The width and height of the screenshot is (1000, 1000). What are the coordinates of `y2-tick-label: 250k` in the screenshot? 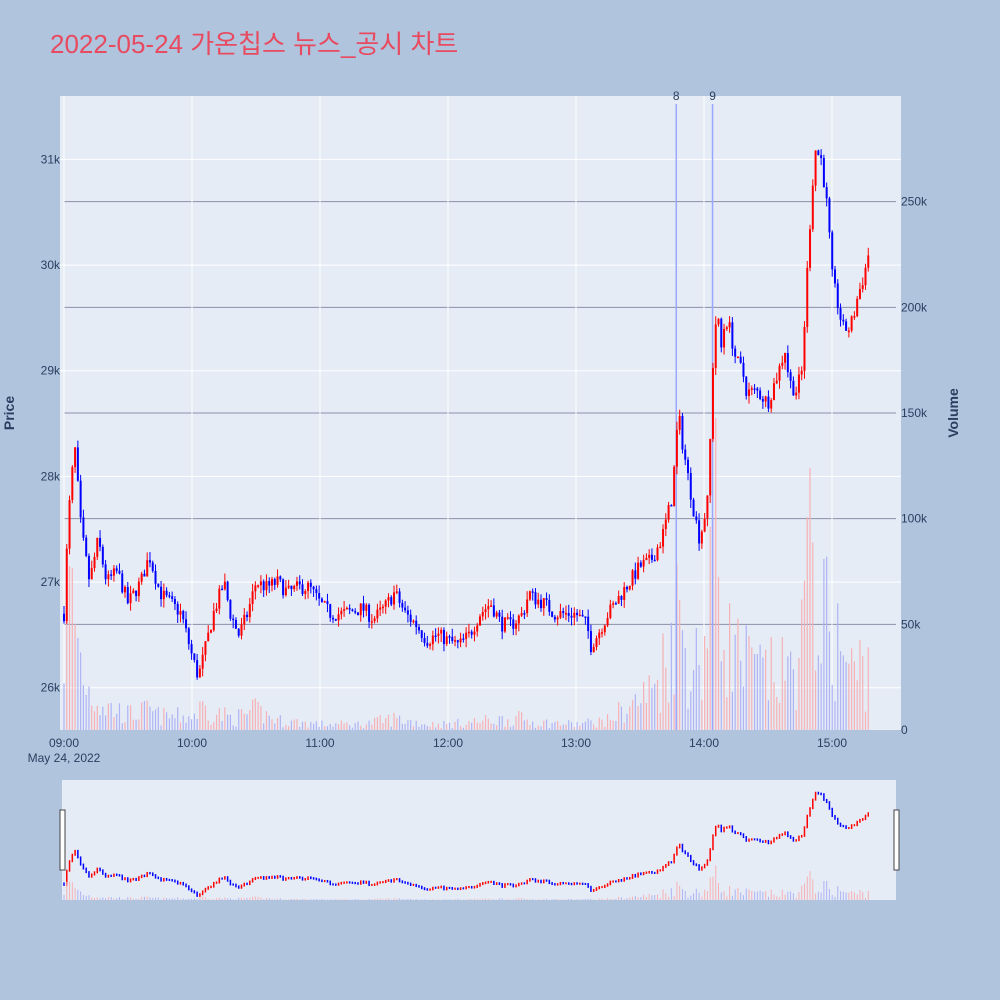 It's located at (914, 202).